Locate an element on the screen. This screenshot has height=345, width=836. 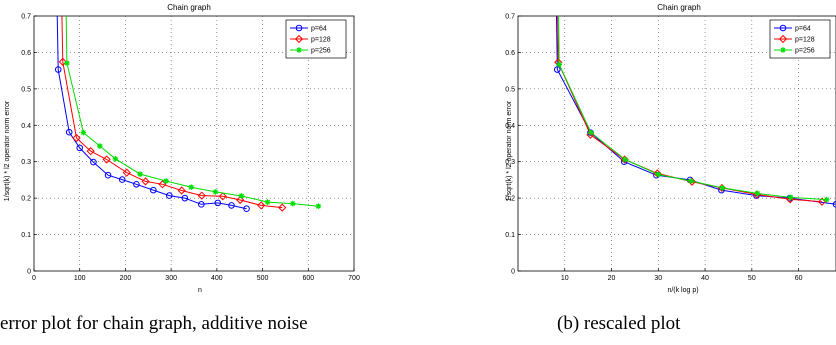
y-tick-label: 0.5 is located at coordinates (510, 89).